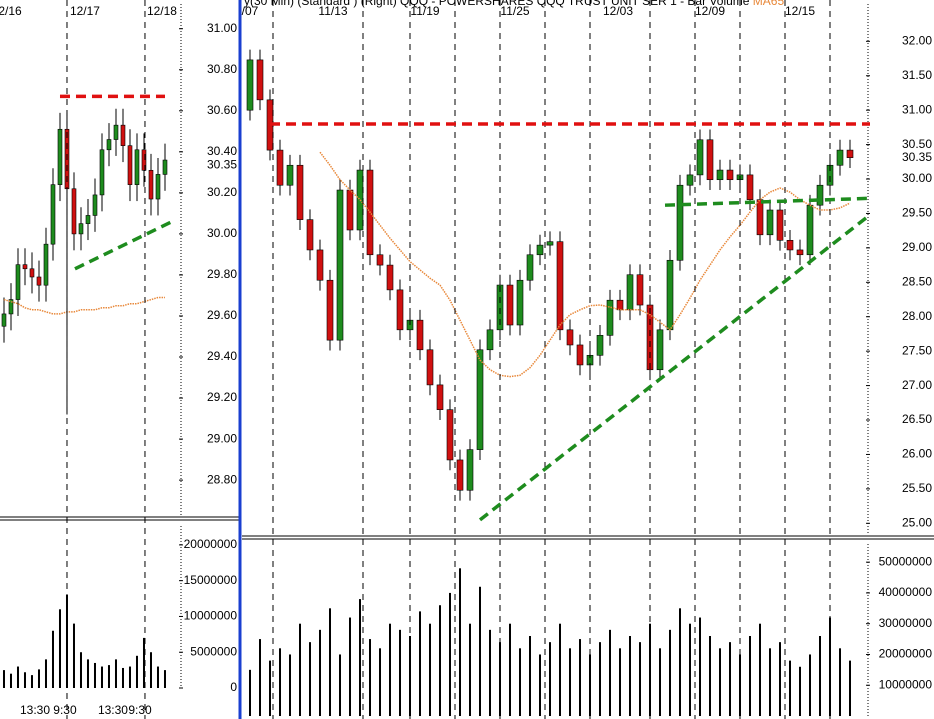 Image resolution: width=934 pixels, height=719 pixels. I want to click on x-tick-label: 12/03, so click(618, 11).